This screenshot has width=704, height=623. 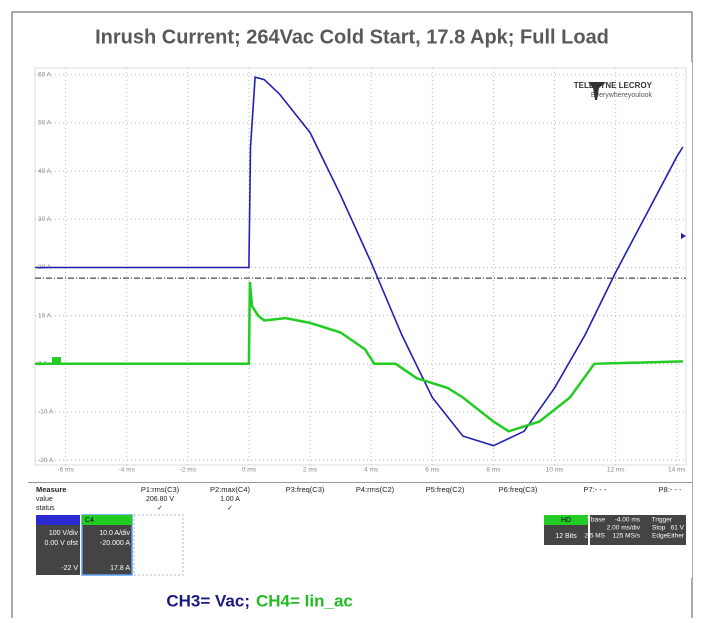 I want to click on measure-value: 1.00 A, so click(x=230, y=499).